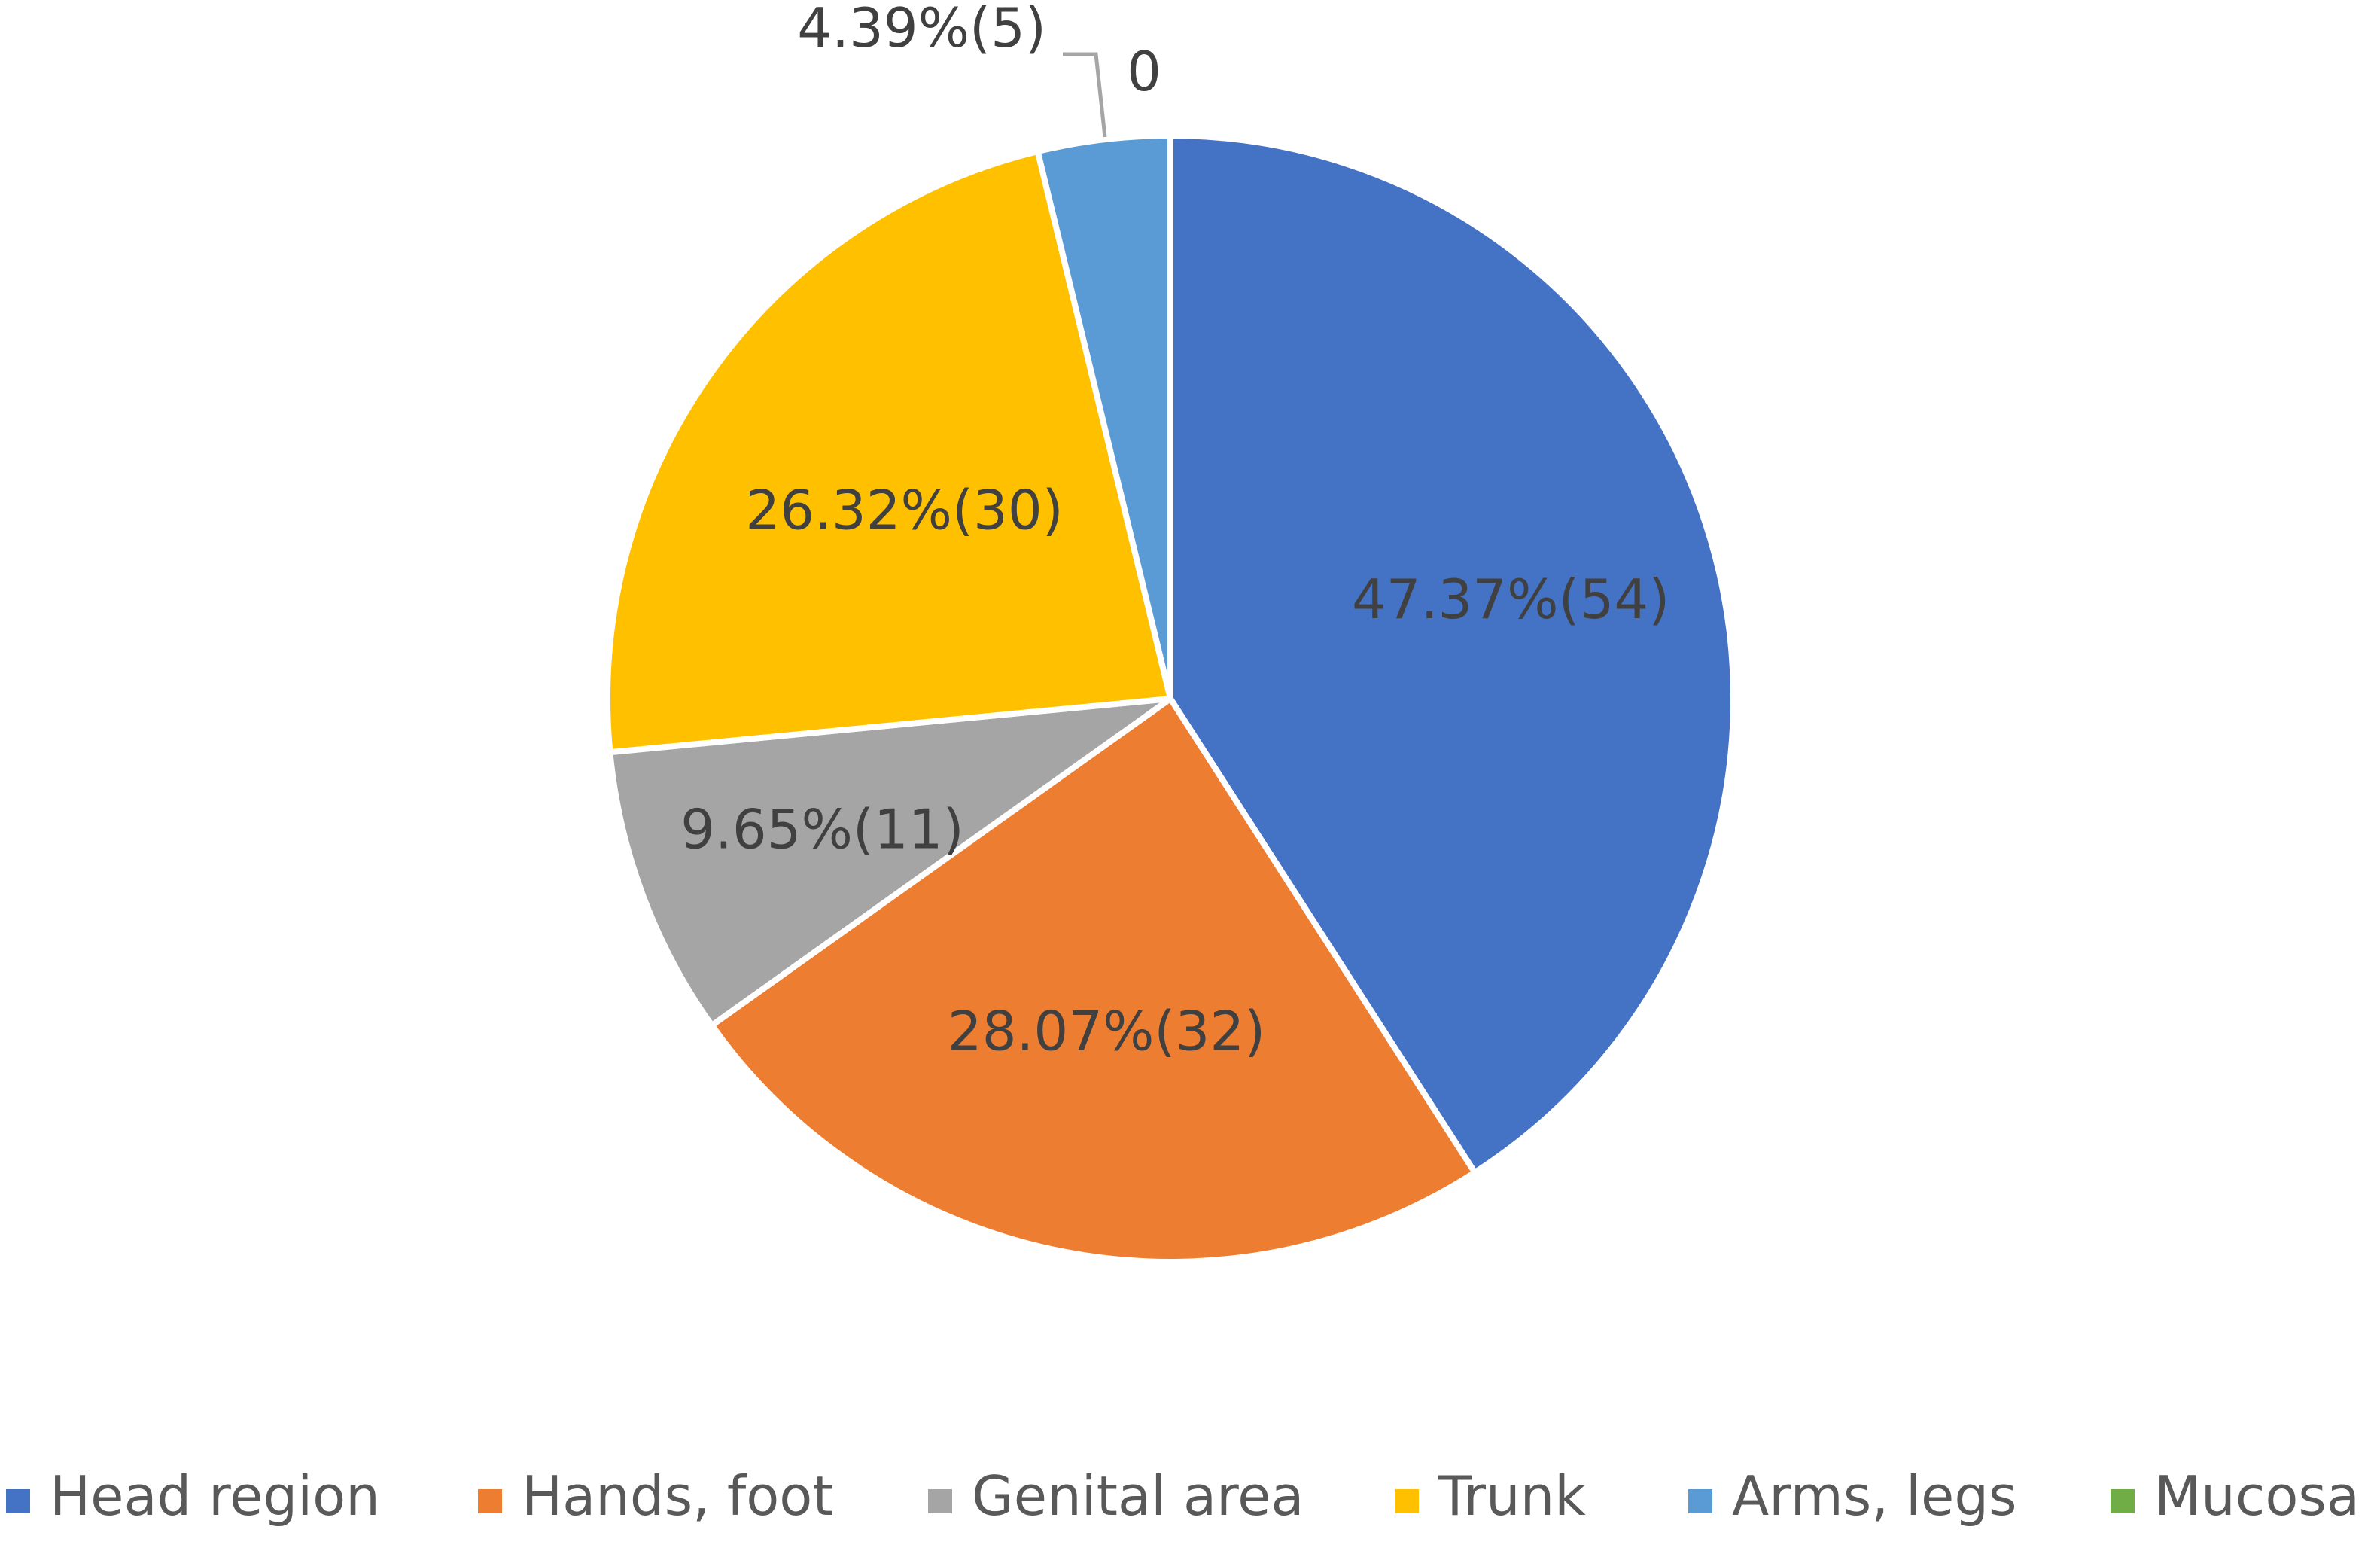  Describe the element at coordinates (888, 452) in the screenshot. I see `pie-slice-trunk` at that location.